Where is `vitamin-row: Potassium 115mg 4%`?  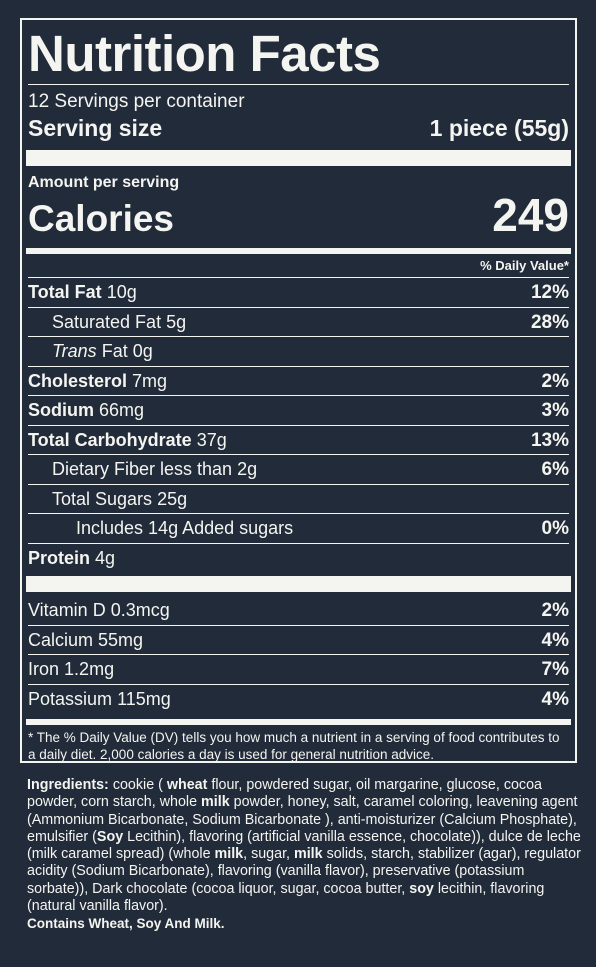 vitamin-row: Potassium 115mg 4% is located at coordinates (298, 699).